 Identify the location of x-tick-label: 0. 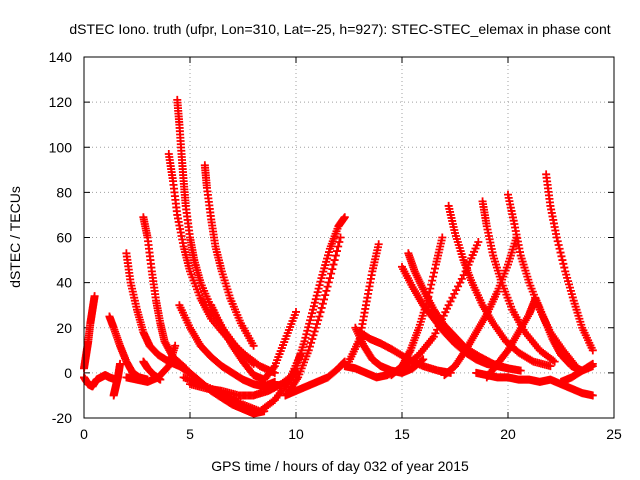
(84, 434).